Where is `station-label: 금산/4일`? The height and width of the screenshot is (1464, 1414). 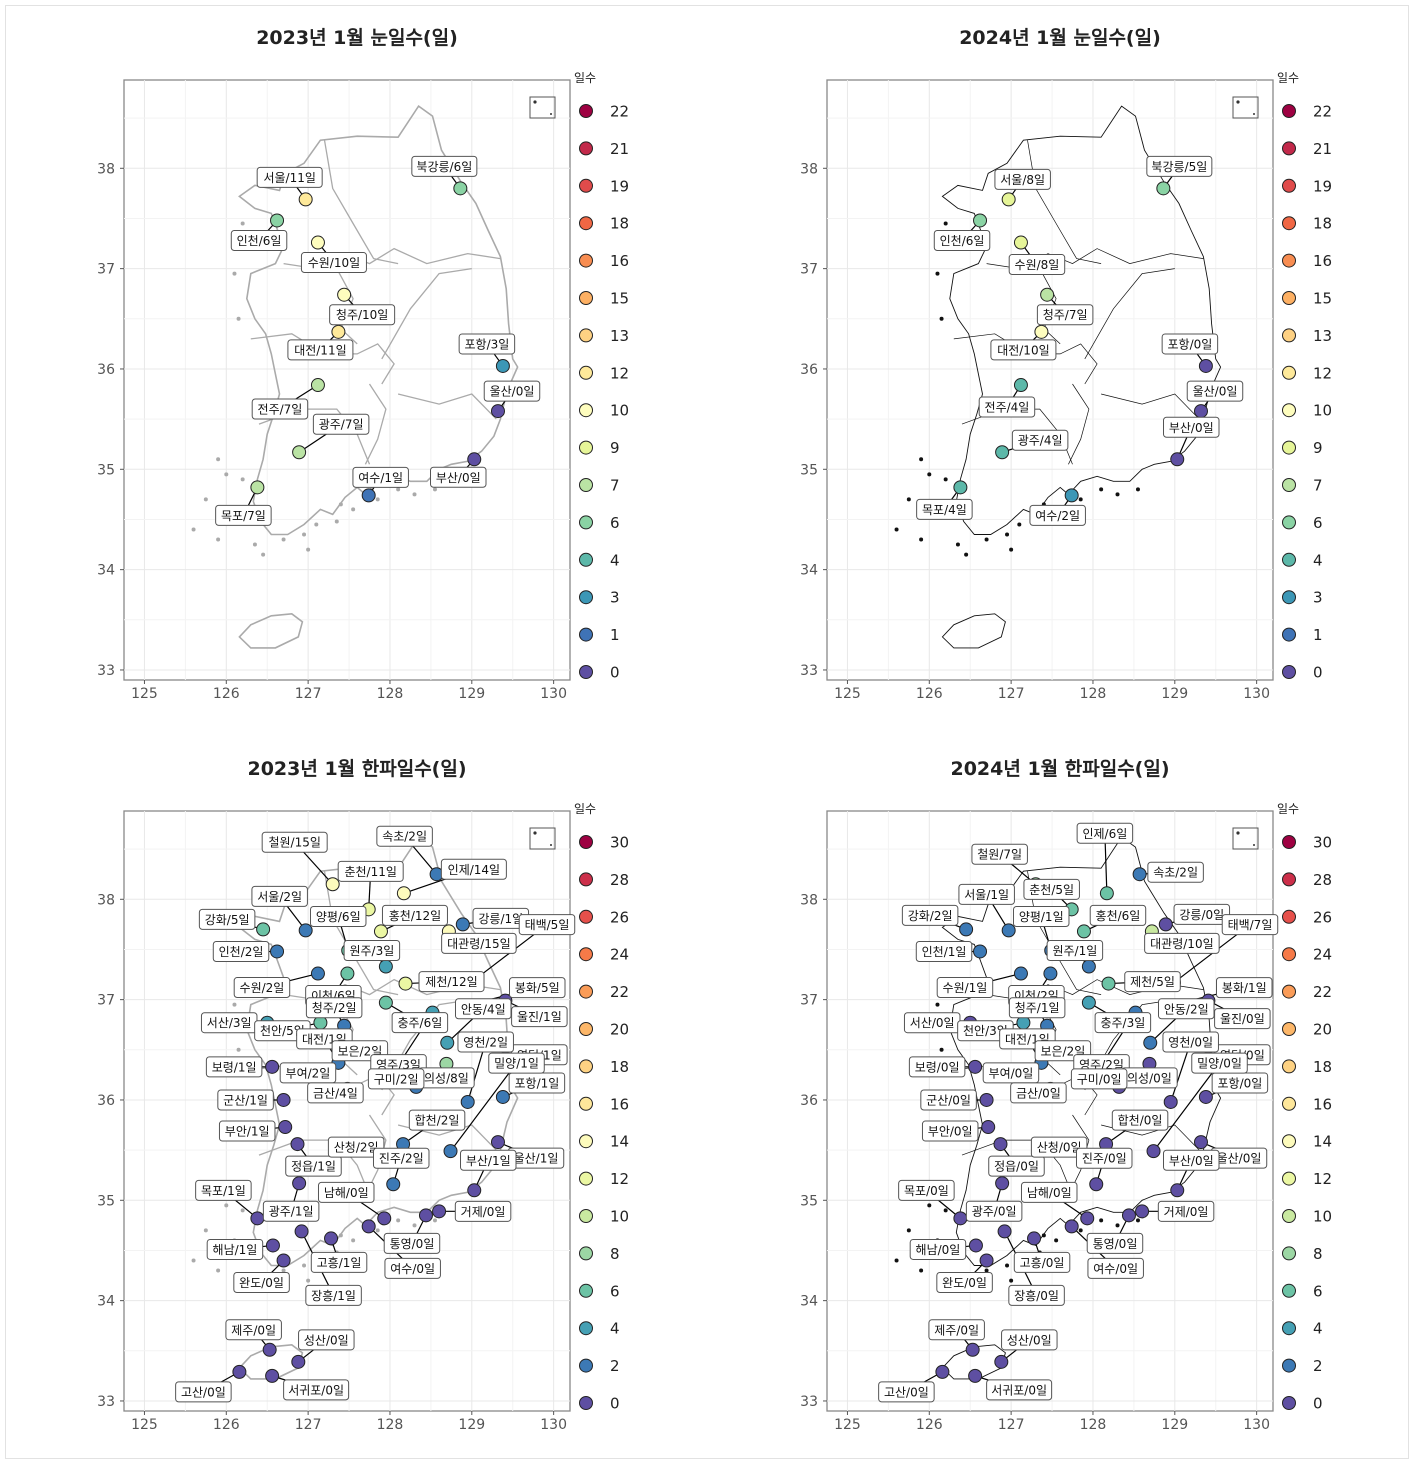
station-label: 금산/4일 is located at coordinates (335, 1093).